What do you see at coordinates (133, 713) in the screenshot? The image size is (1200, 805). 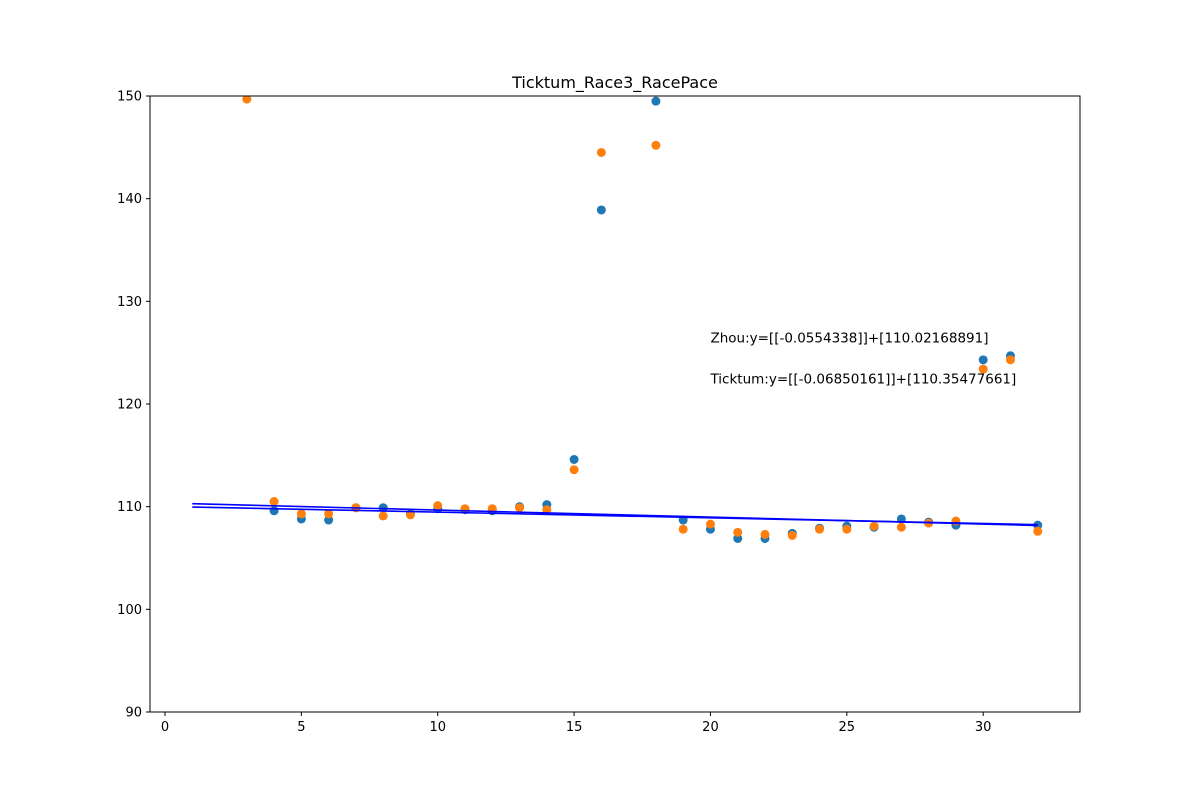 I see `y-tick-label-90: 90` at bounding box center [133, 713].